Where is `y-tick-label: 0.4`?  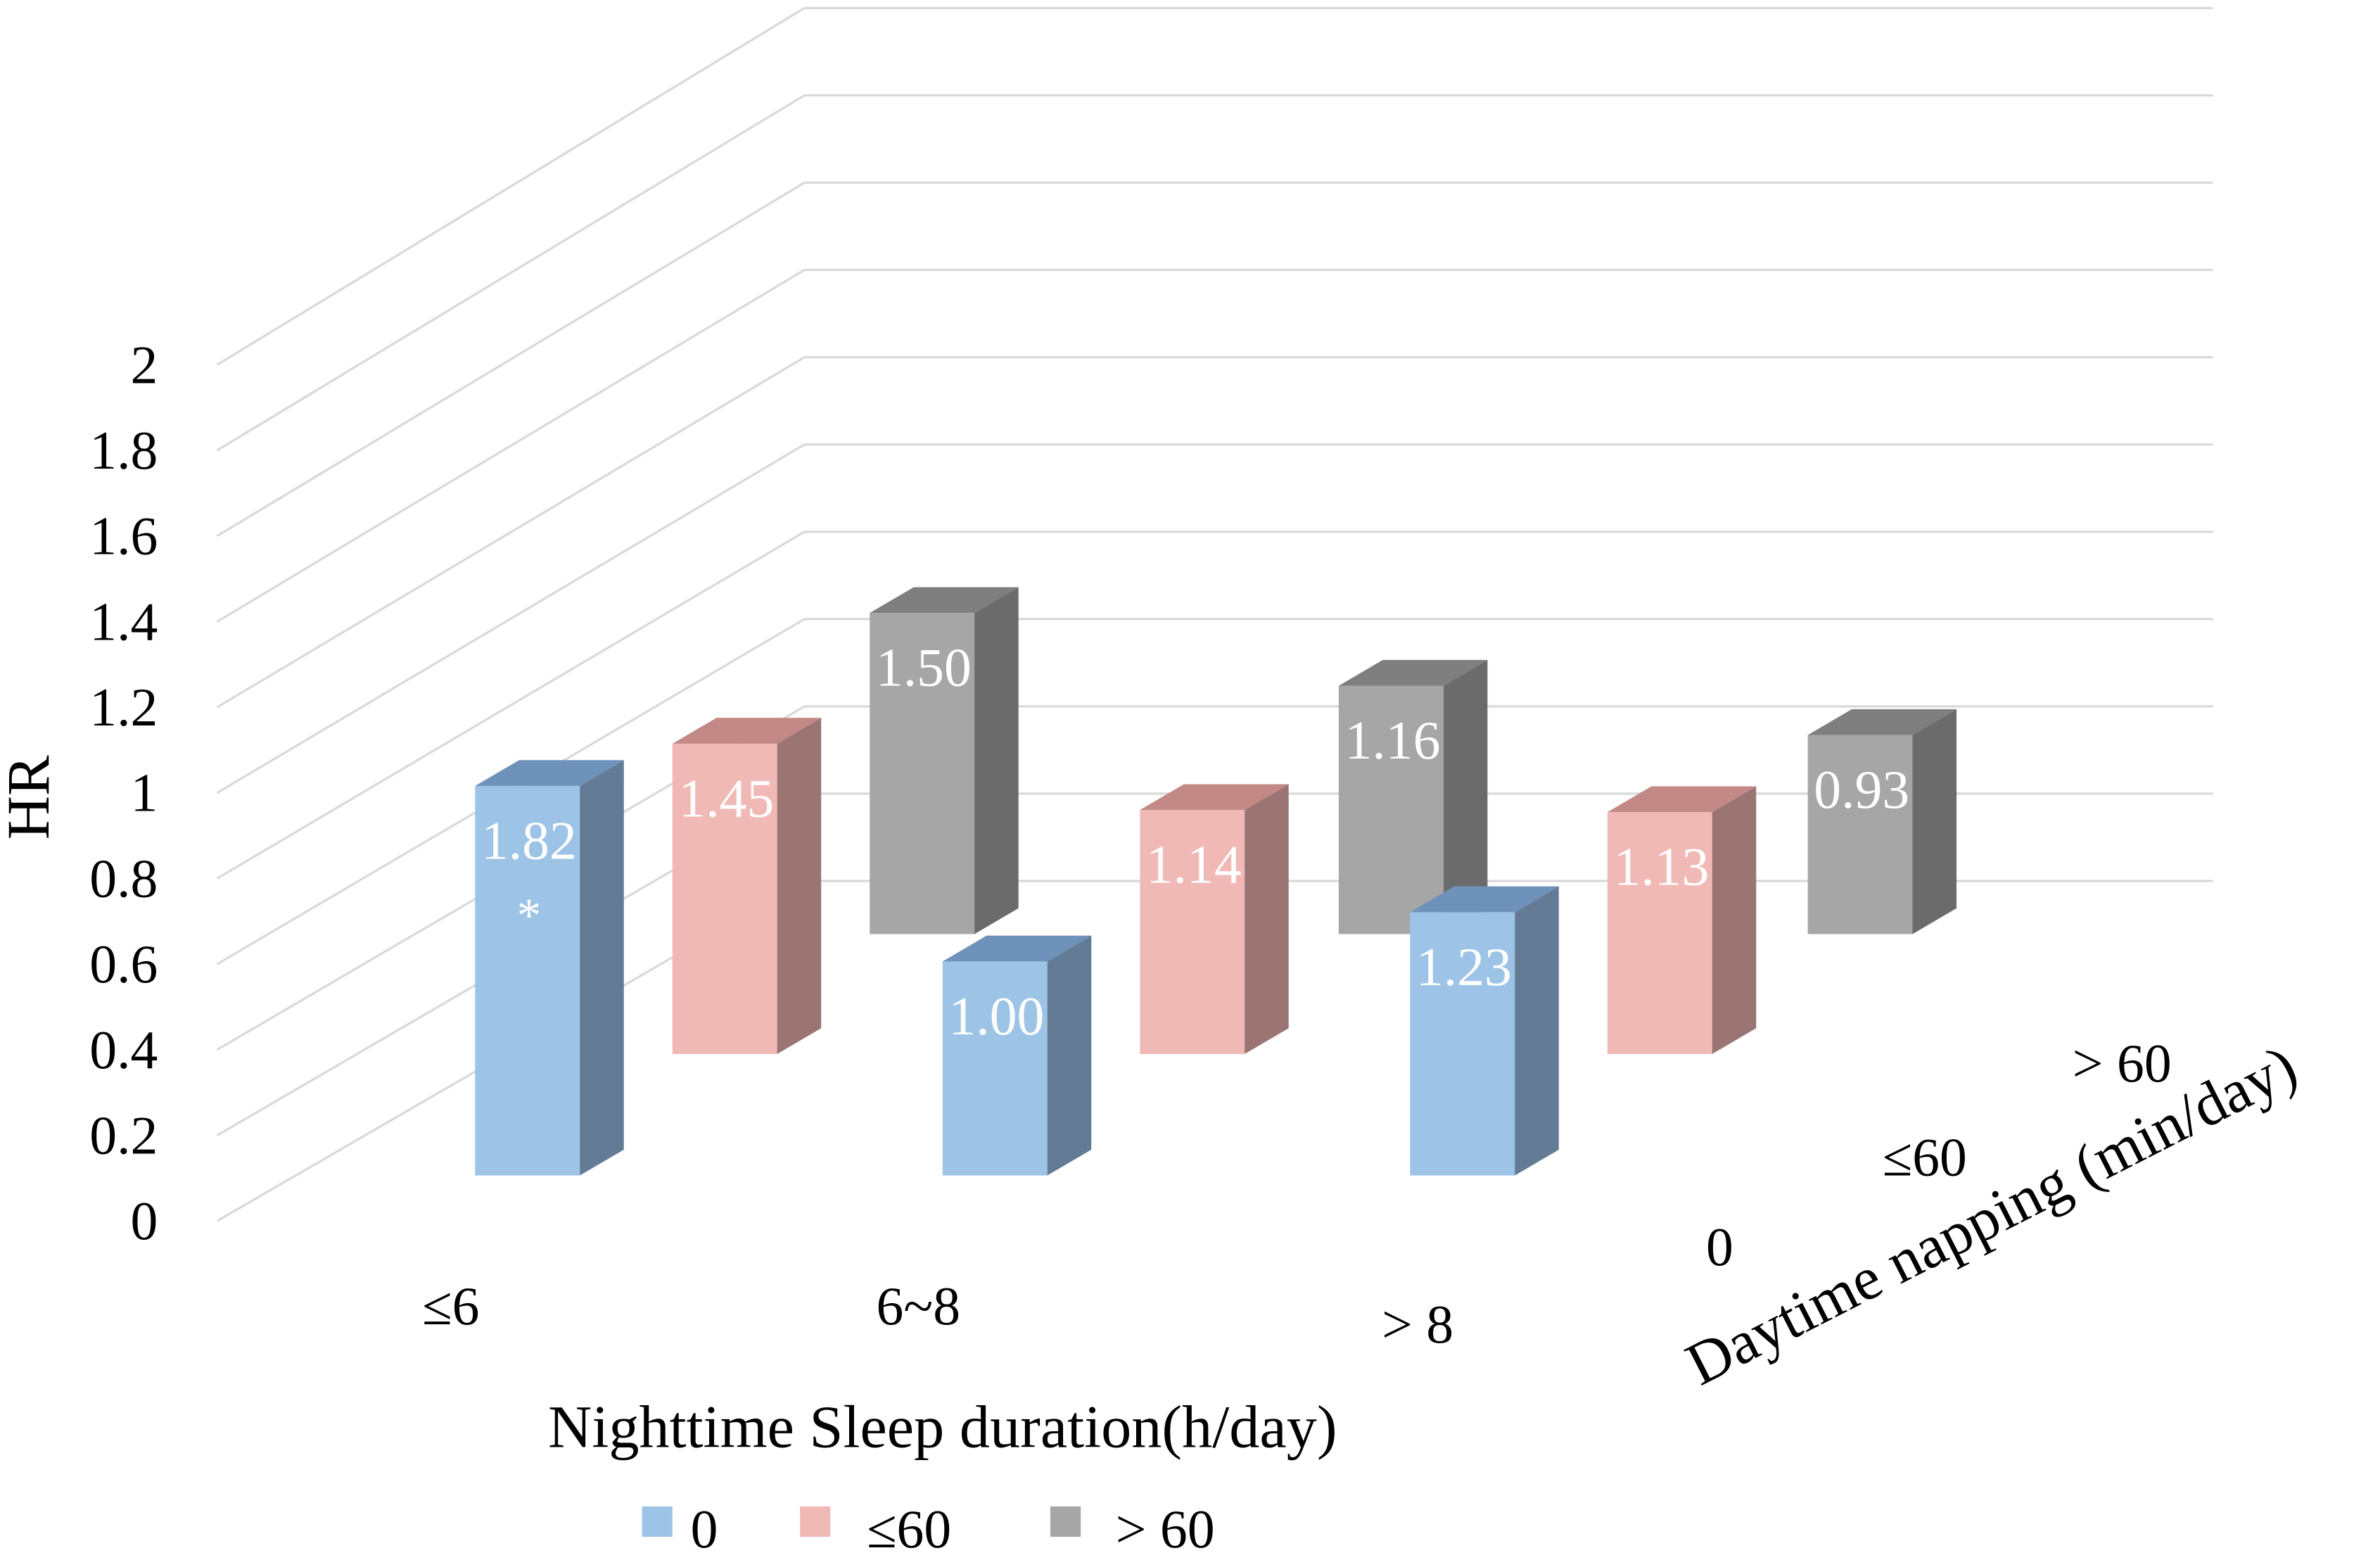
y-tick-label: 0.4 is located at coordinates (124, 1050).